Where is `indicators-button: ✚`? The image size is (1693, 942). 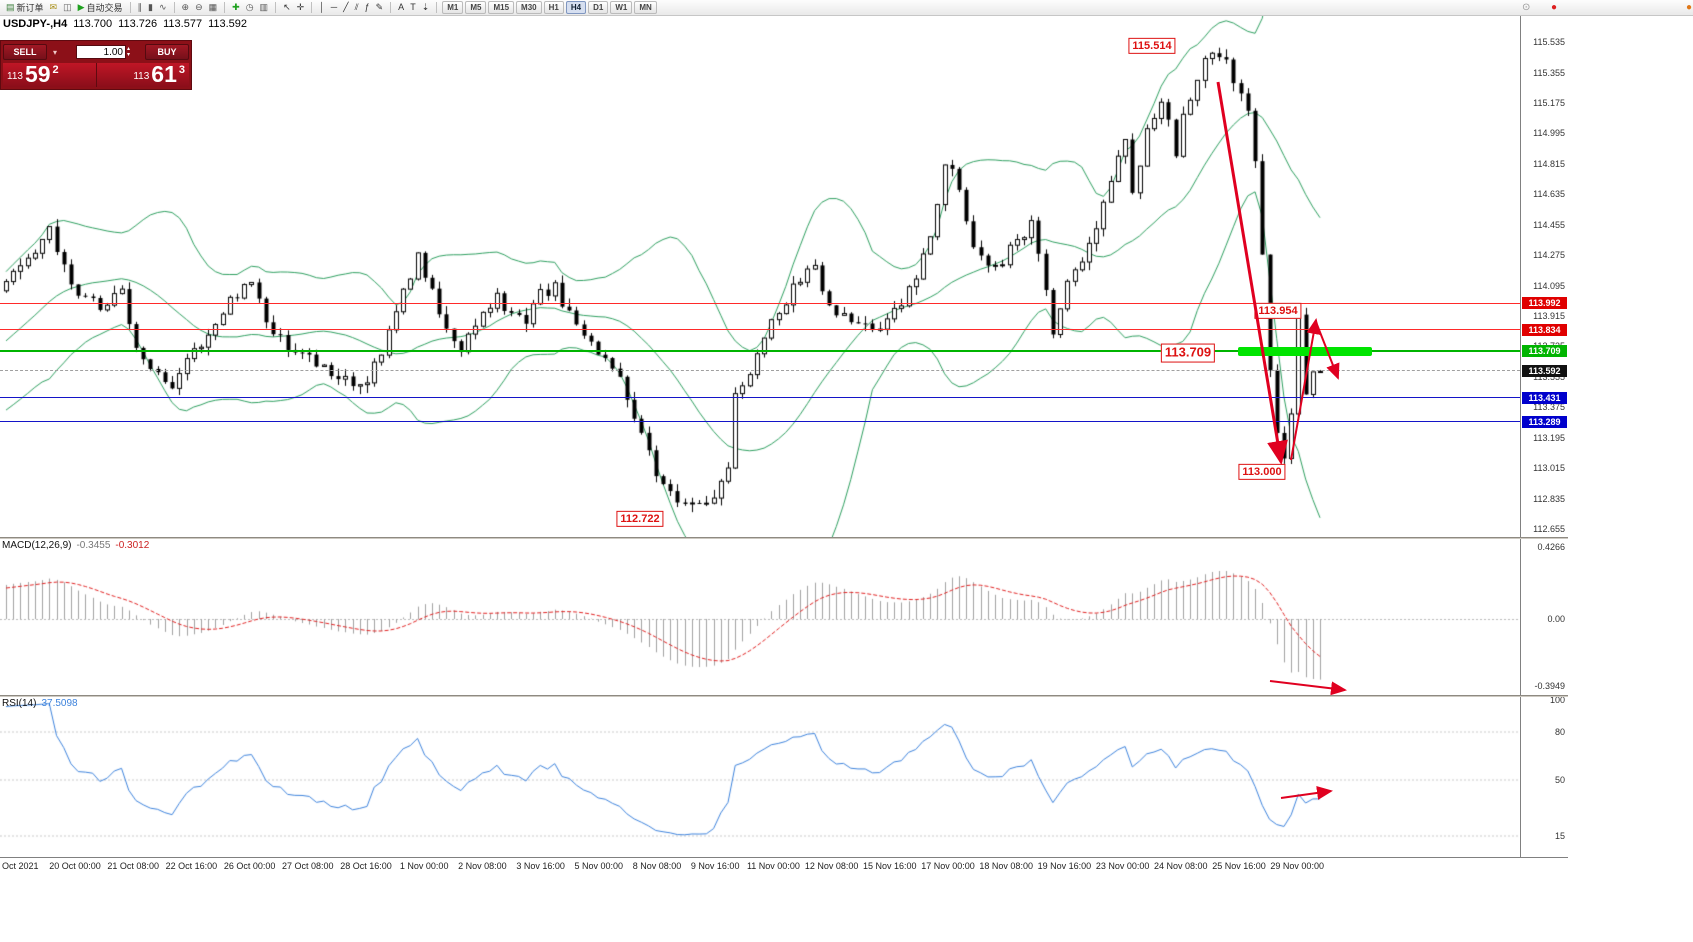
indicators-button: ✚ is located at coordinates (236, 8).